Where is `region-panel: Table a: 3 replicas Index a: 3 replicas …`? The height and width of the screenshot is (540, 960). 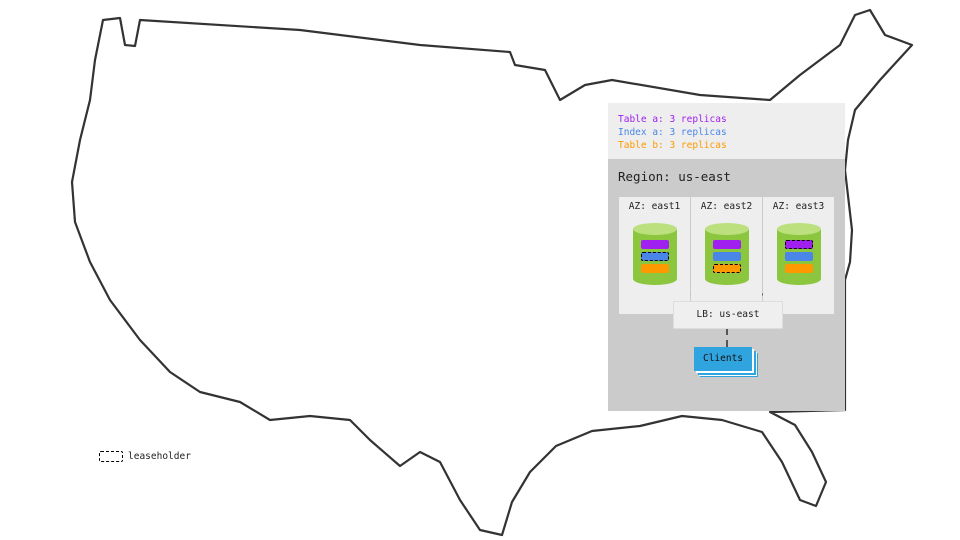 region-panel: Table a: 3 replicas Index a: 3 replicas … is located at coordinates (726, 257).